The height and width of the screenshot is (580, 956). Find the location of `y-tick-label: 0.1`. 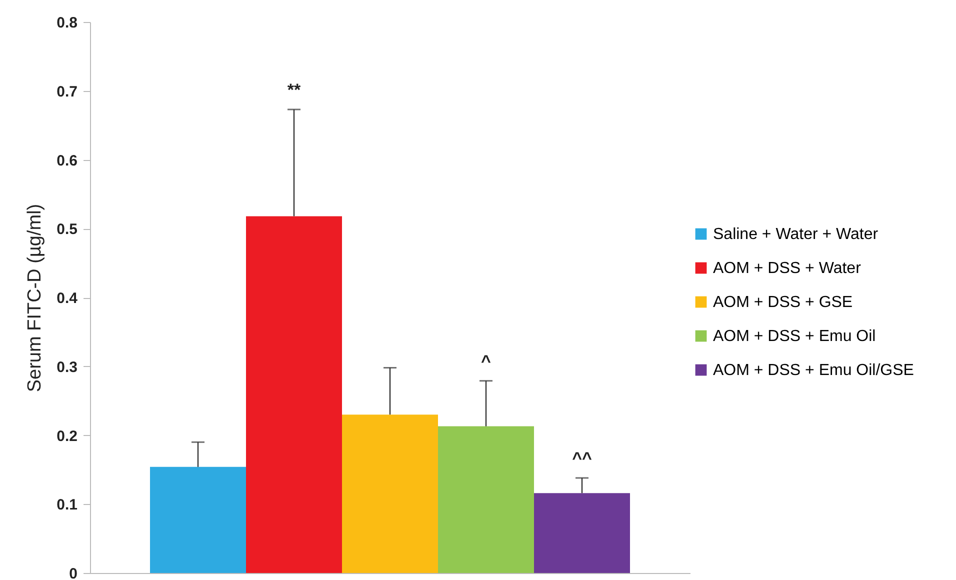

y-tick-label: 0.1 is located at coordinates (67, 505).